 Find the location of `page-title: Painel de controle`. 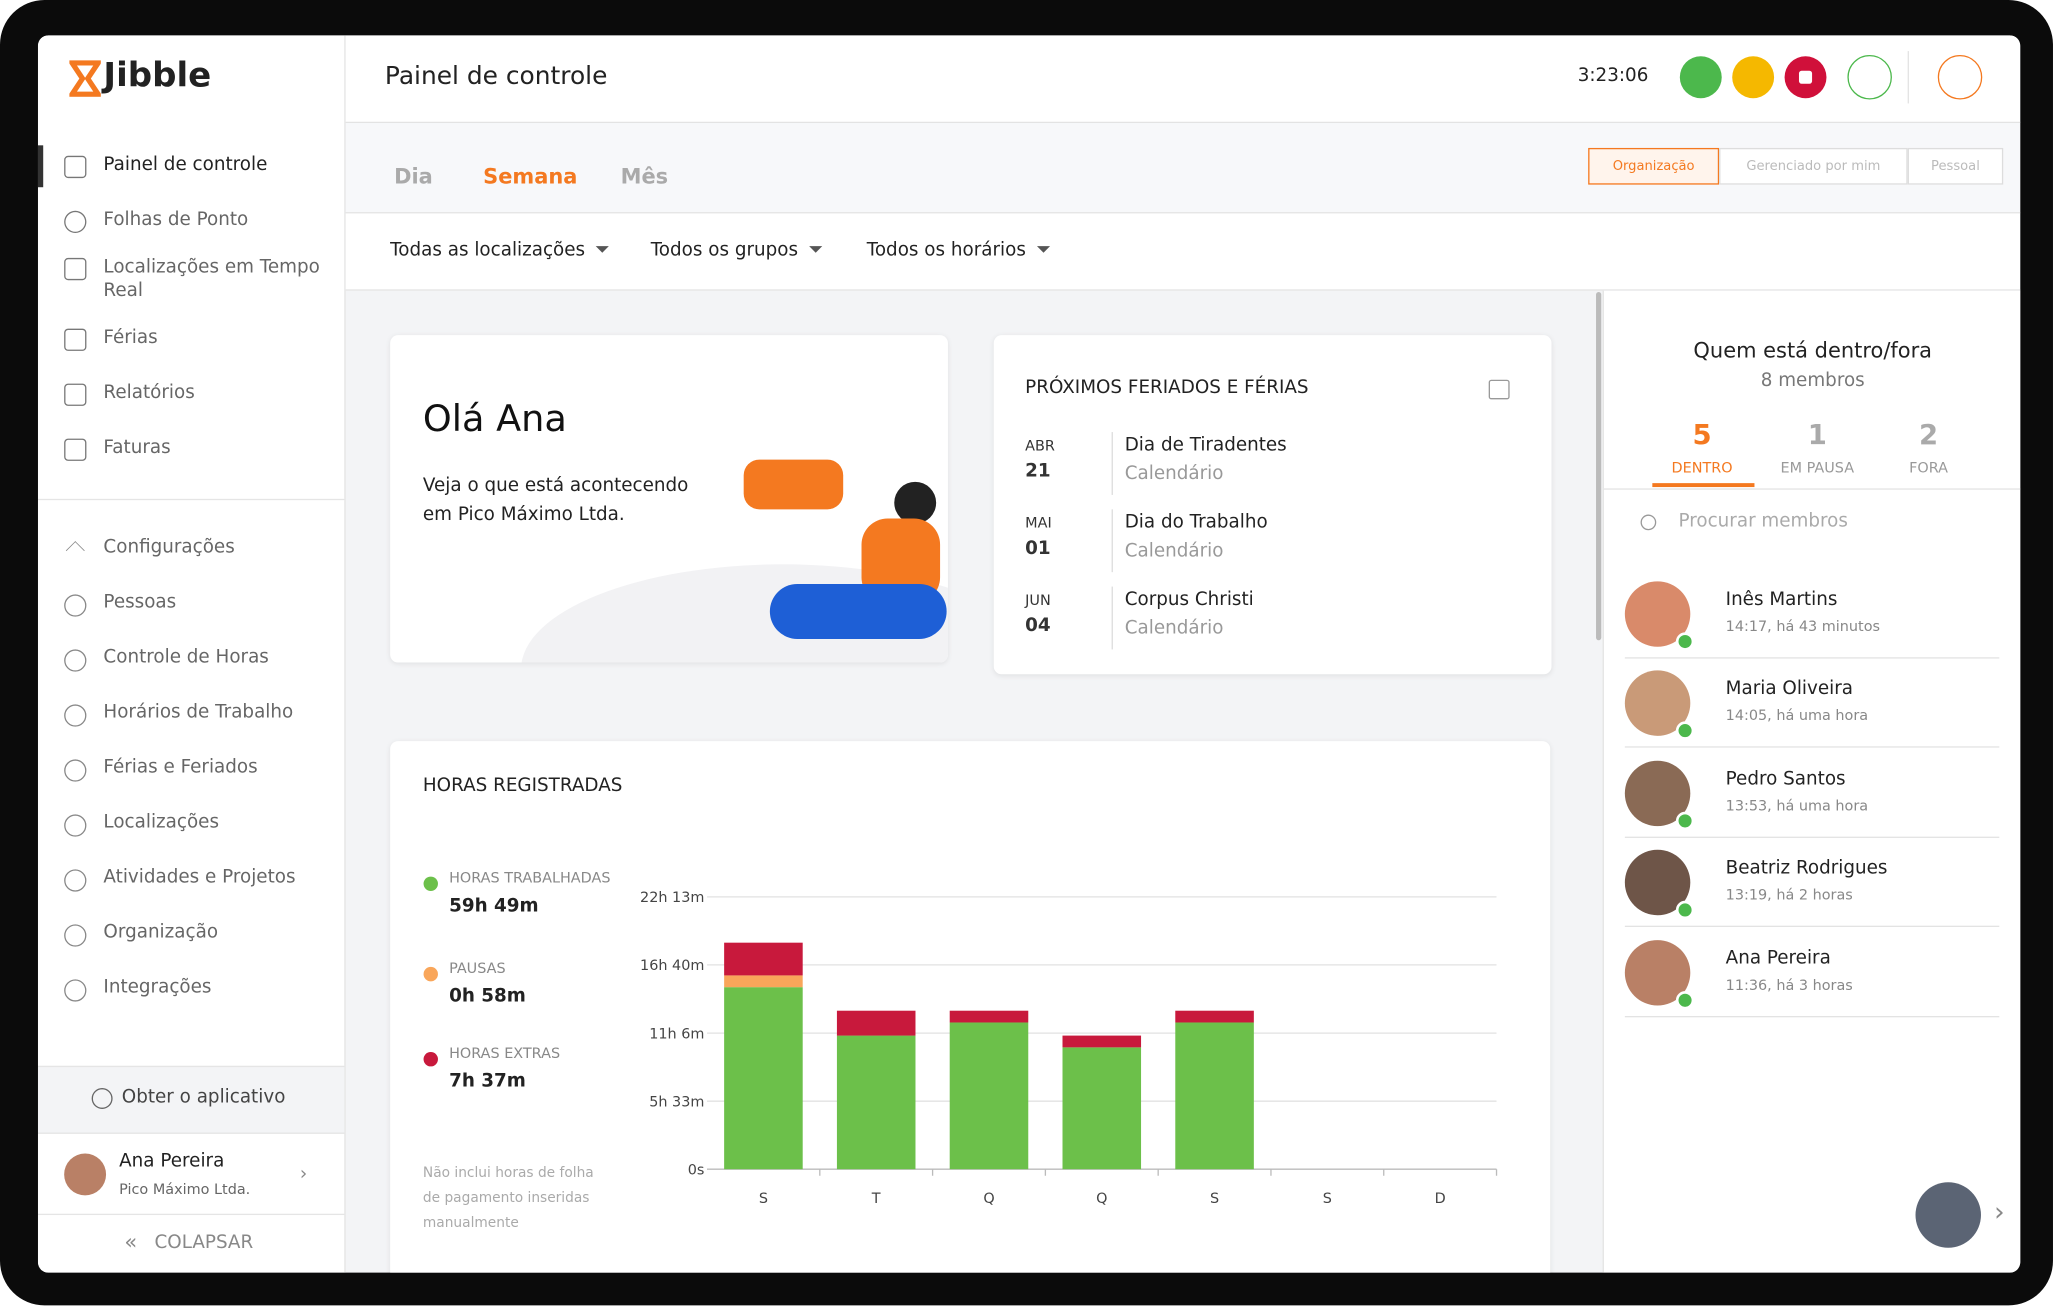

page-title: Painel de controle is located at coordinates (496, 76).